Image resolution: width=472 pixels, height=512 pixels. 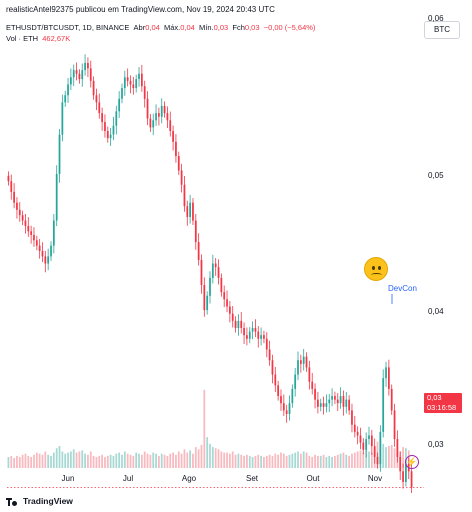 What do you see at coordinates (436, 311) in the screenshot?
I see `y-tick-label: 0,04` at bounding box center [436, 311].